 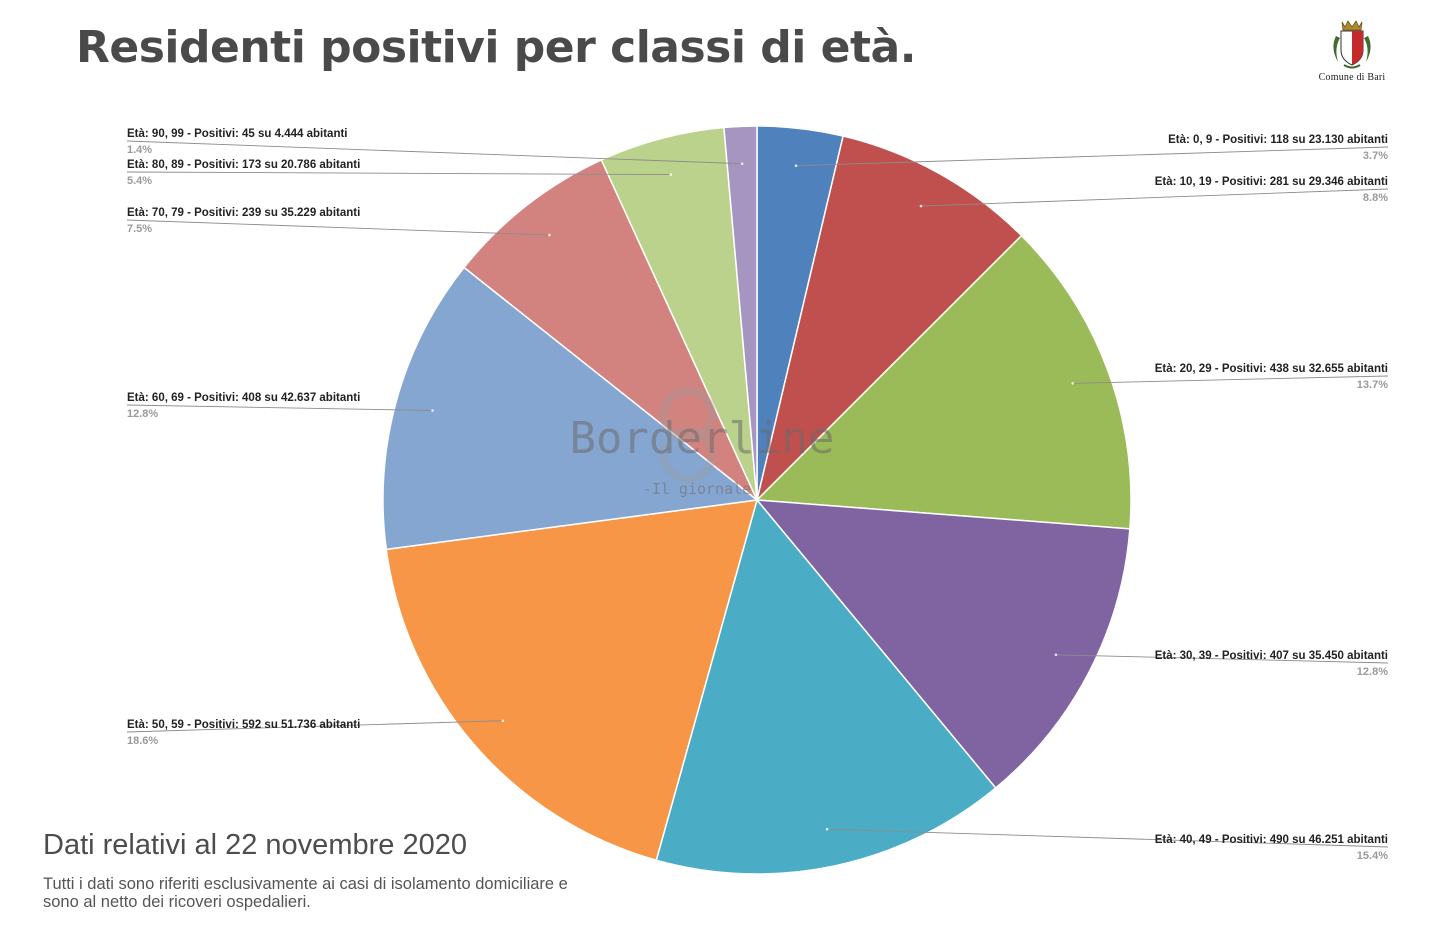 What do you see at coordinates (1372, 856) in the screenshot?
I see `slice-percent-4: 15.4%` at bounding box center [1372, 856].